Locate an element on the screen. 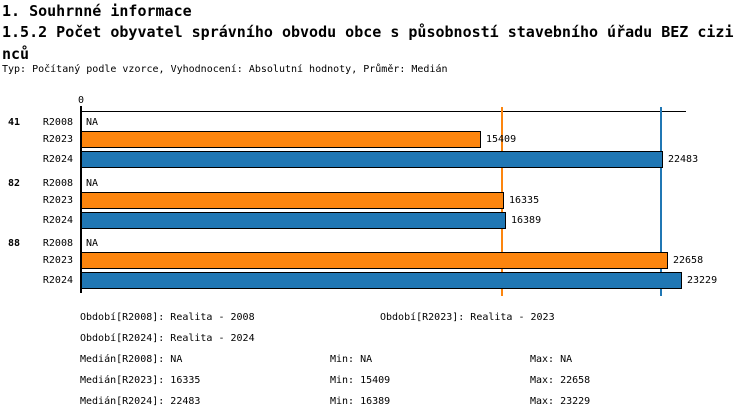  bar-value-label: 23229 is located at coordinates (702, 280).